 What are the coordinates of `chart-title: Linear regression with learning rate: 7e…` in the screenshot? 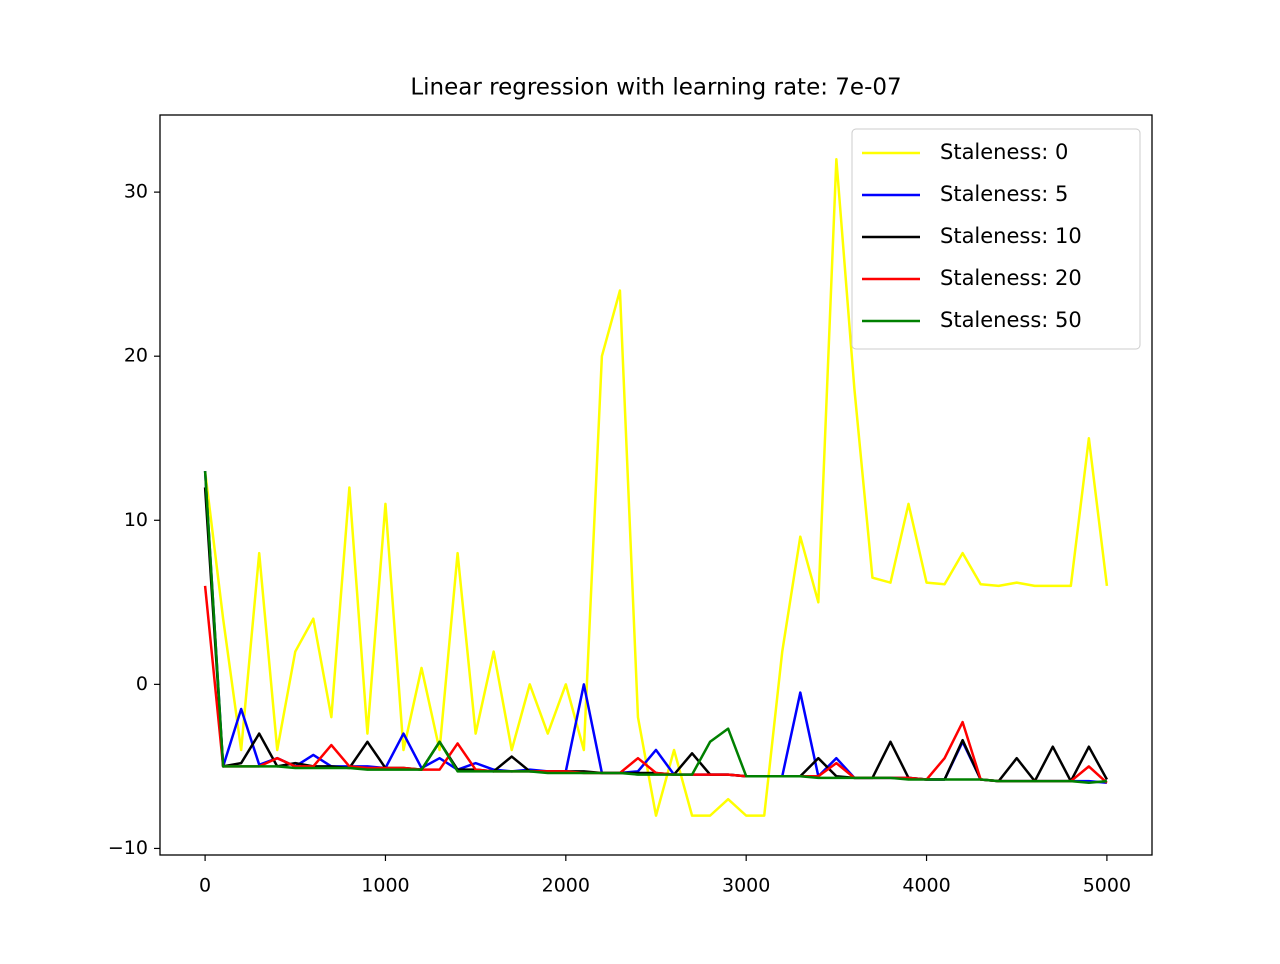 It's located at (655, 88).